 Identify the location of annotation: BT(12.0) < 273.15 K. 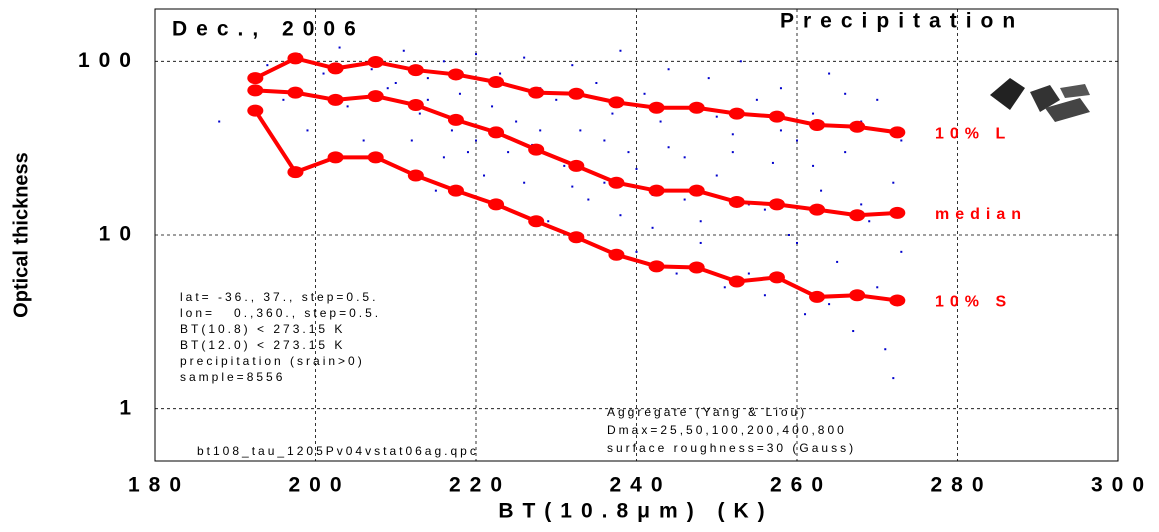
(262, 345).